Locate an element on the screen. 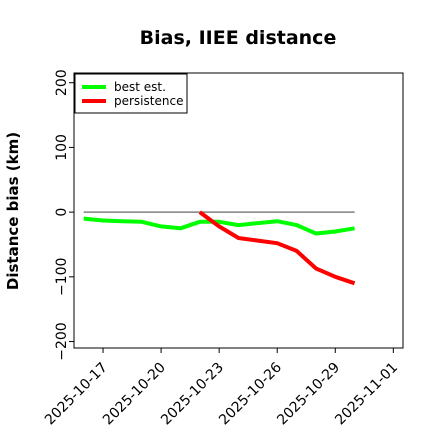  y-tick-label: −200 is located at coordinates (62, 341).